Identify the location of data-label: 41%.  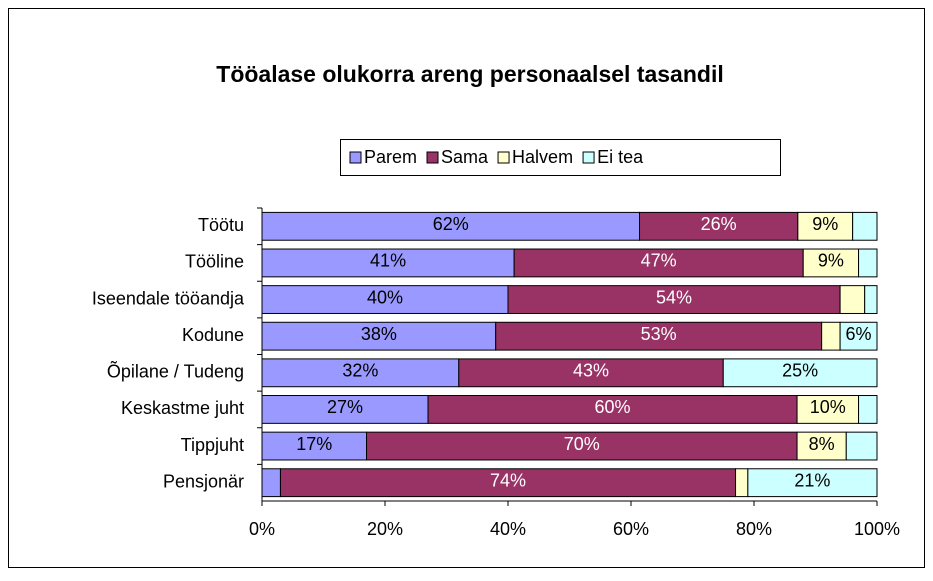
(388, 261).